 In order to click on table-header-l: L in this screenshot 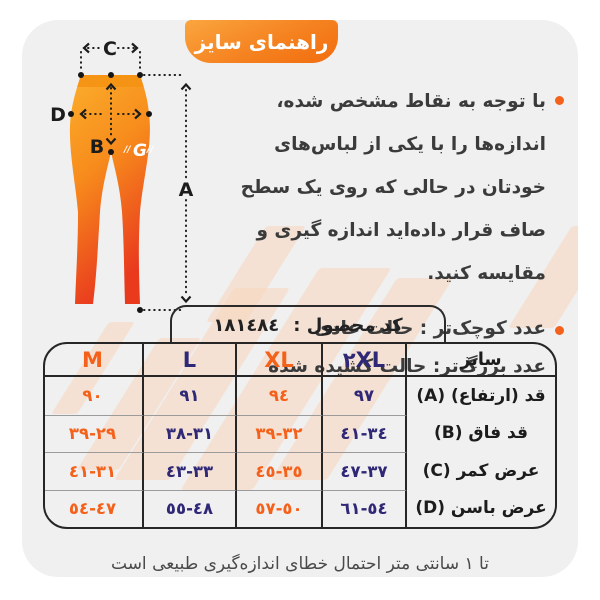, I will do `click(190, 360)`.